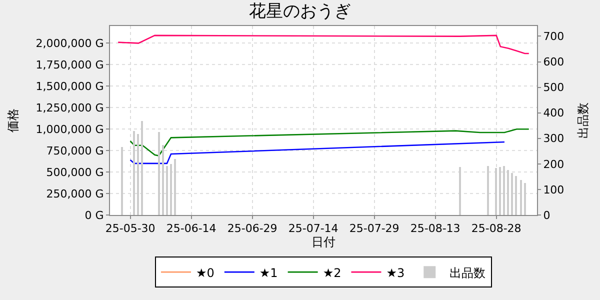 The height and width of the screenshot is (300, 600). I want to click on y2-axis-title: 出品数, so click(583, 120).